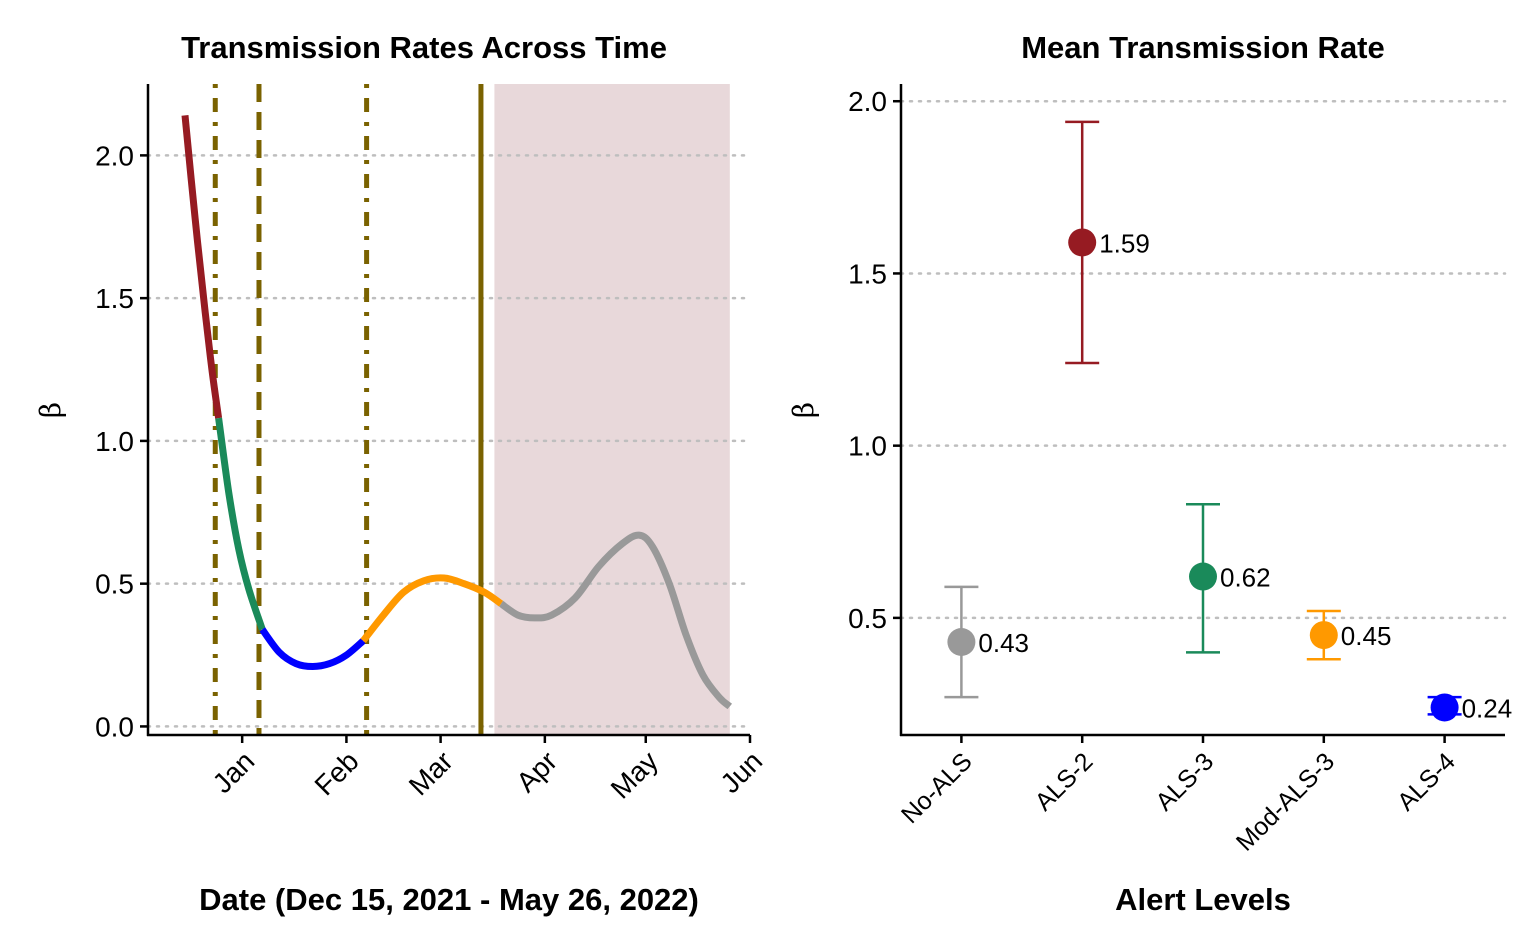  I want to click on mean-value-label: 0.43, so click(1003, 643).